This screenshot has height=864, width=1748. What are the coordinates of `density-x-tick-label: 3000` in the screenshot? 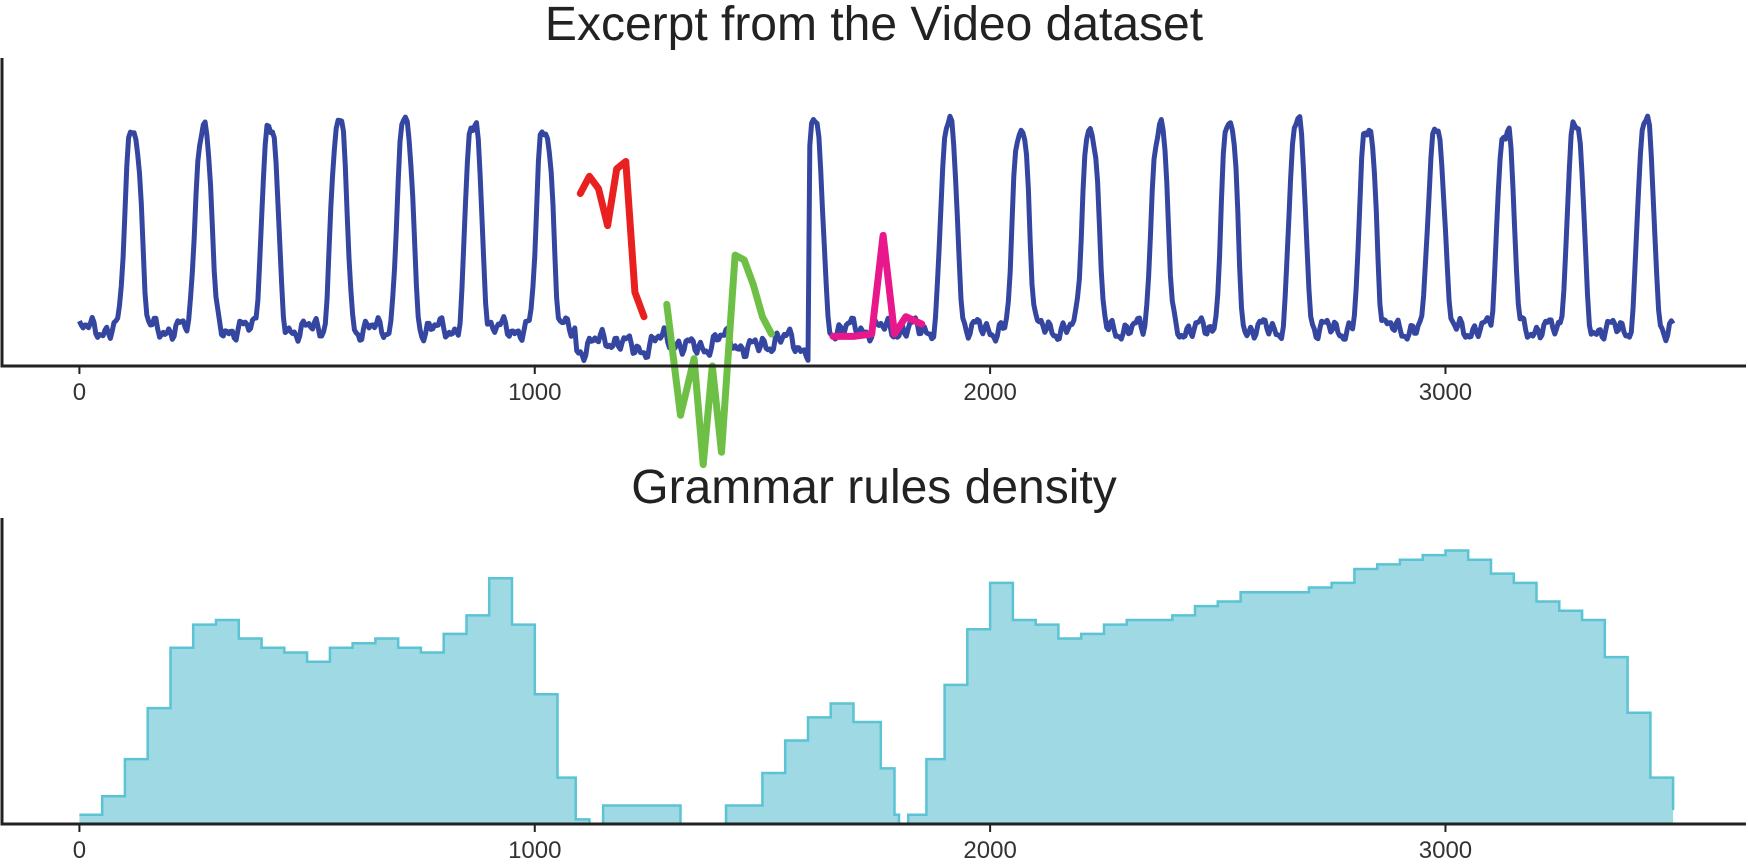 It's located at (1445, 850).